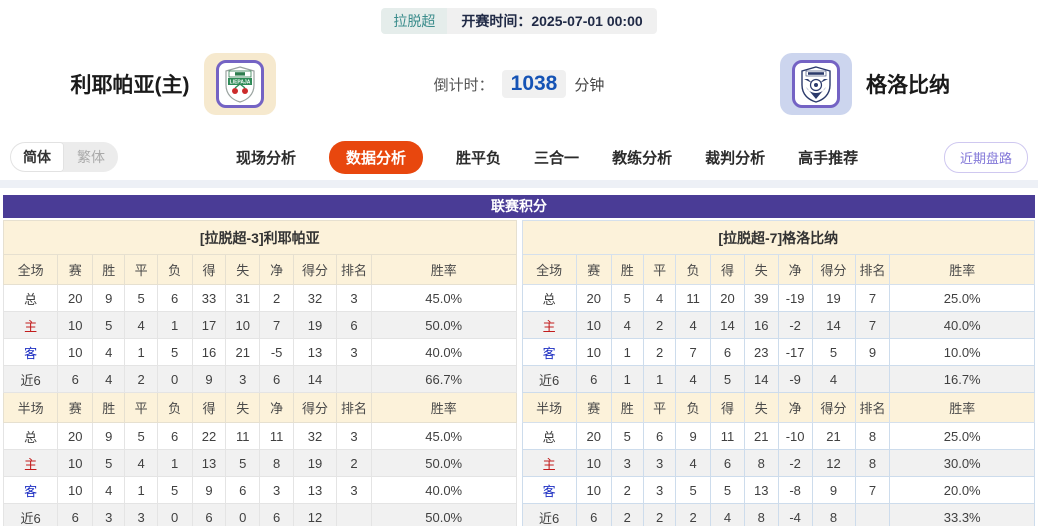  What do you see at coordinates (266, 158) in the screenshot?
I see `nav-tab: 现场分析` at bounding box center [266, 158].